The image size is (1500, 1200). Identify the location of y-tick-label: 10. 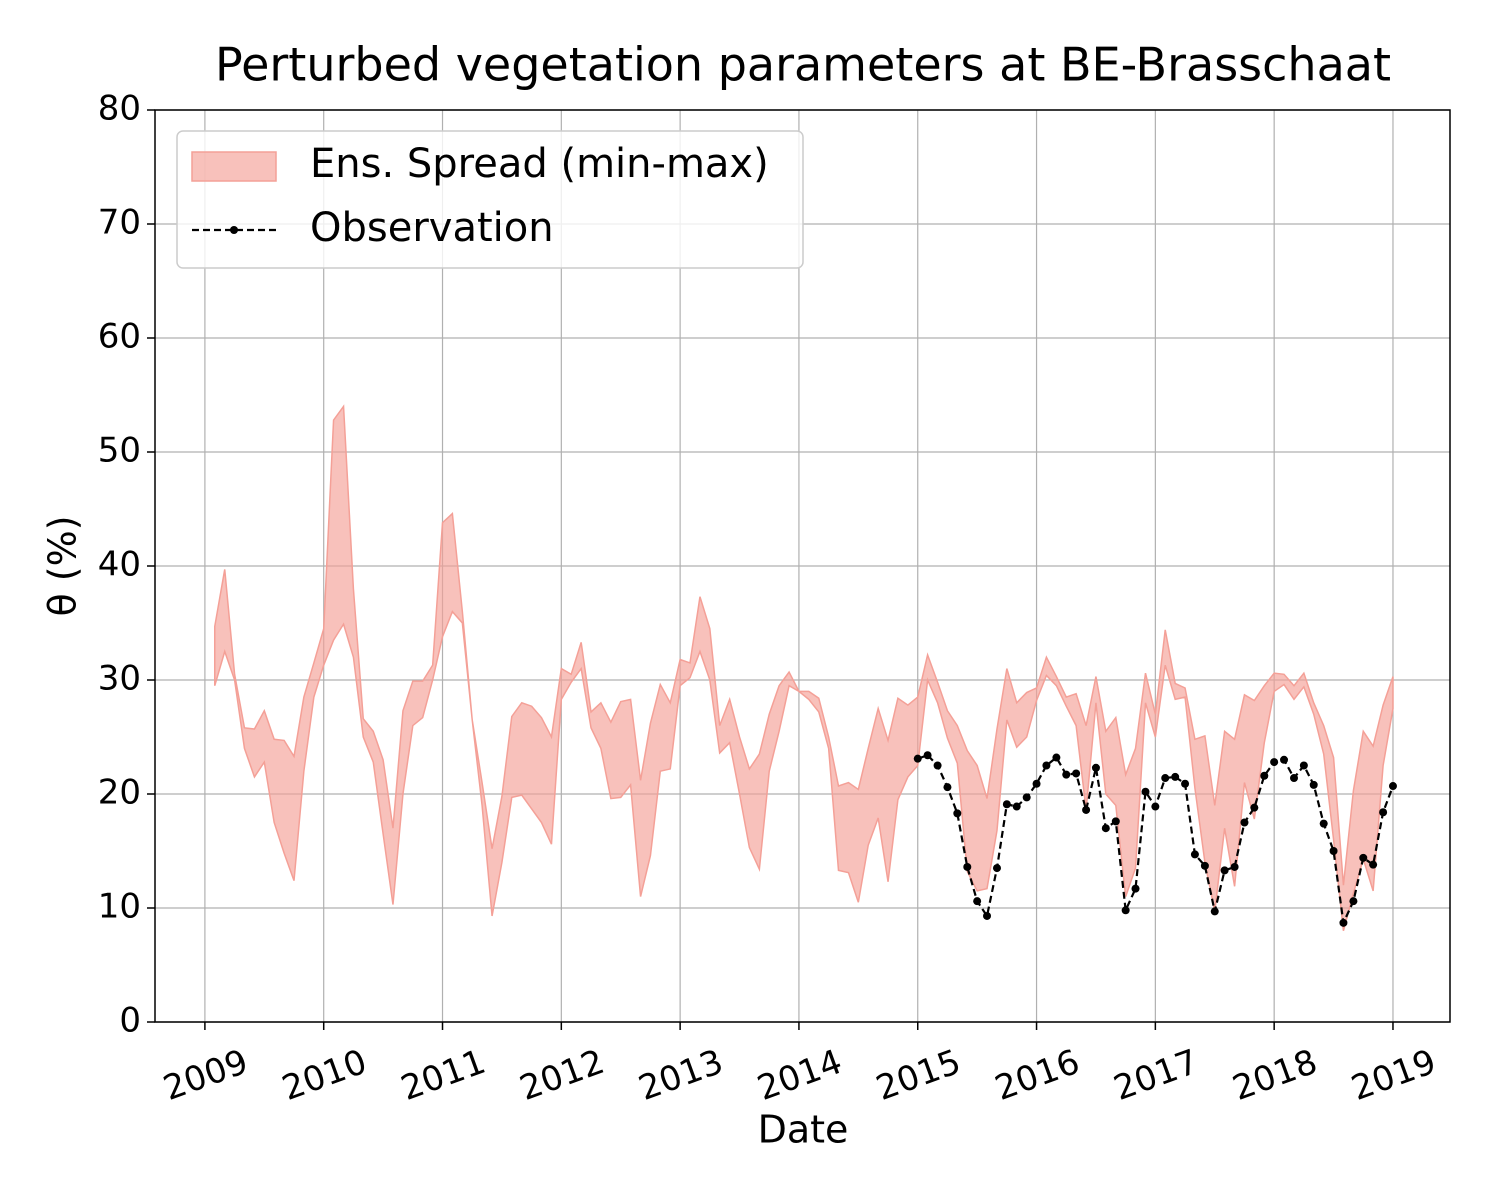
(119, 907).